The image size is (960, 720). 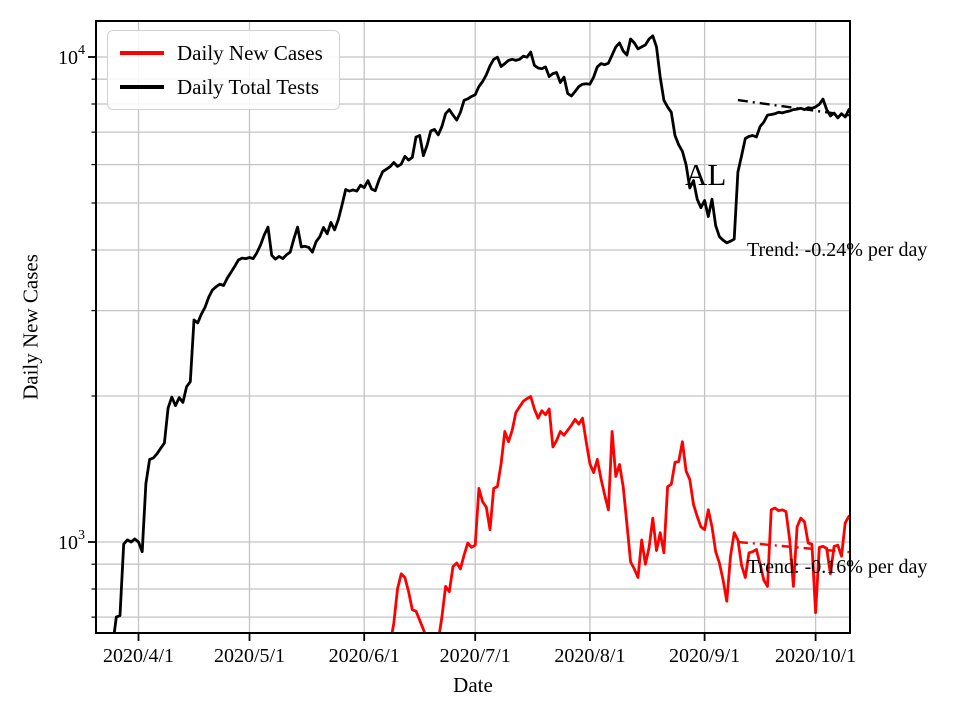 What do you see at coordinates (706, 174) in the screenshot?
I see `state-annotation: AL` at bounding box center [706, 174].